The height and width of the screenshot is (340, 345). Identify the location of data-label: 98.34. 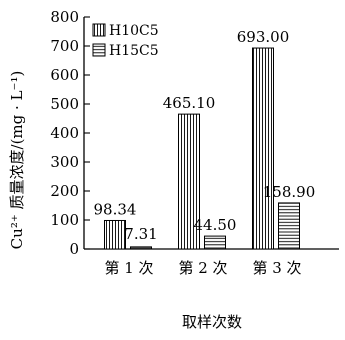
(115, 209).